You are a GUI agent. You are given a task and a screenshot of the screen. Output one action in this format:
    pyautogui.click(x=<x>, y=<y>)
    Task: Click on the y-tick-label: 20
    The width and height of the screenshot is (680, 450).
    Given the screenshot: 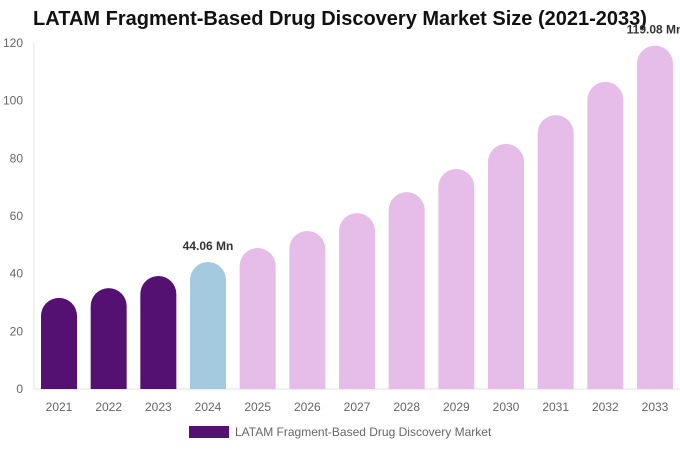 What is the action you would take?
    pyautogui.click(x=17, y=331)
    